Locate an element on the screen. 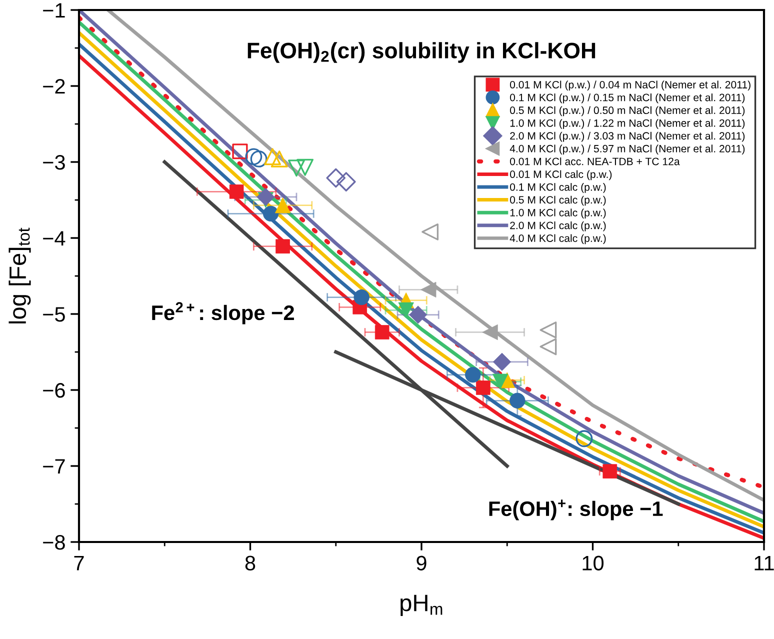 This screenshot has width=774, height=639. legend-label: 1.0 M KCl (p.w.) / 1.22 m NaCl (Nemer et al. 2011) is located at coordinates (627, 124).